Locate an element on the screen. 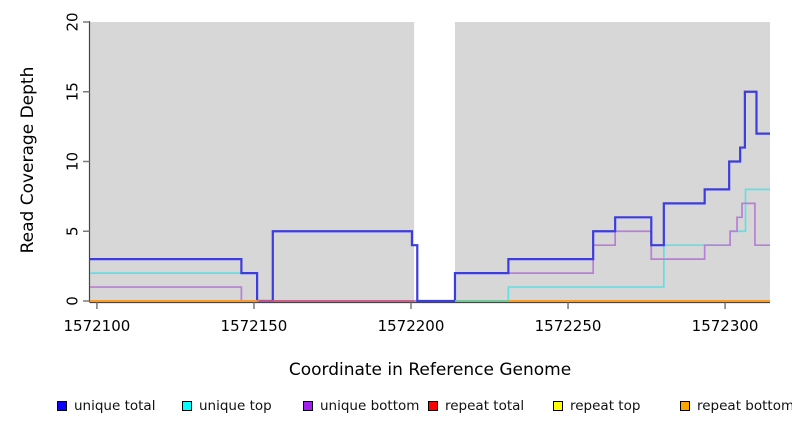 The width and height of the screenshot is (792, 432). legend-label: unique bottom is located at coordinates (370, 406).